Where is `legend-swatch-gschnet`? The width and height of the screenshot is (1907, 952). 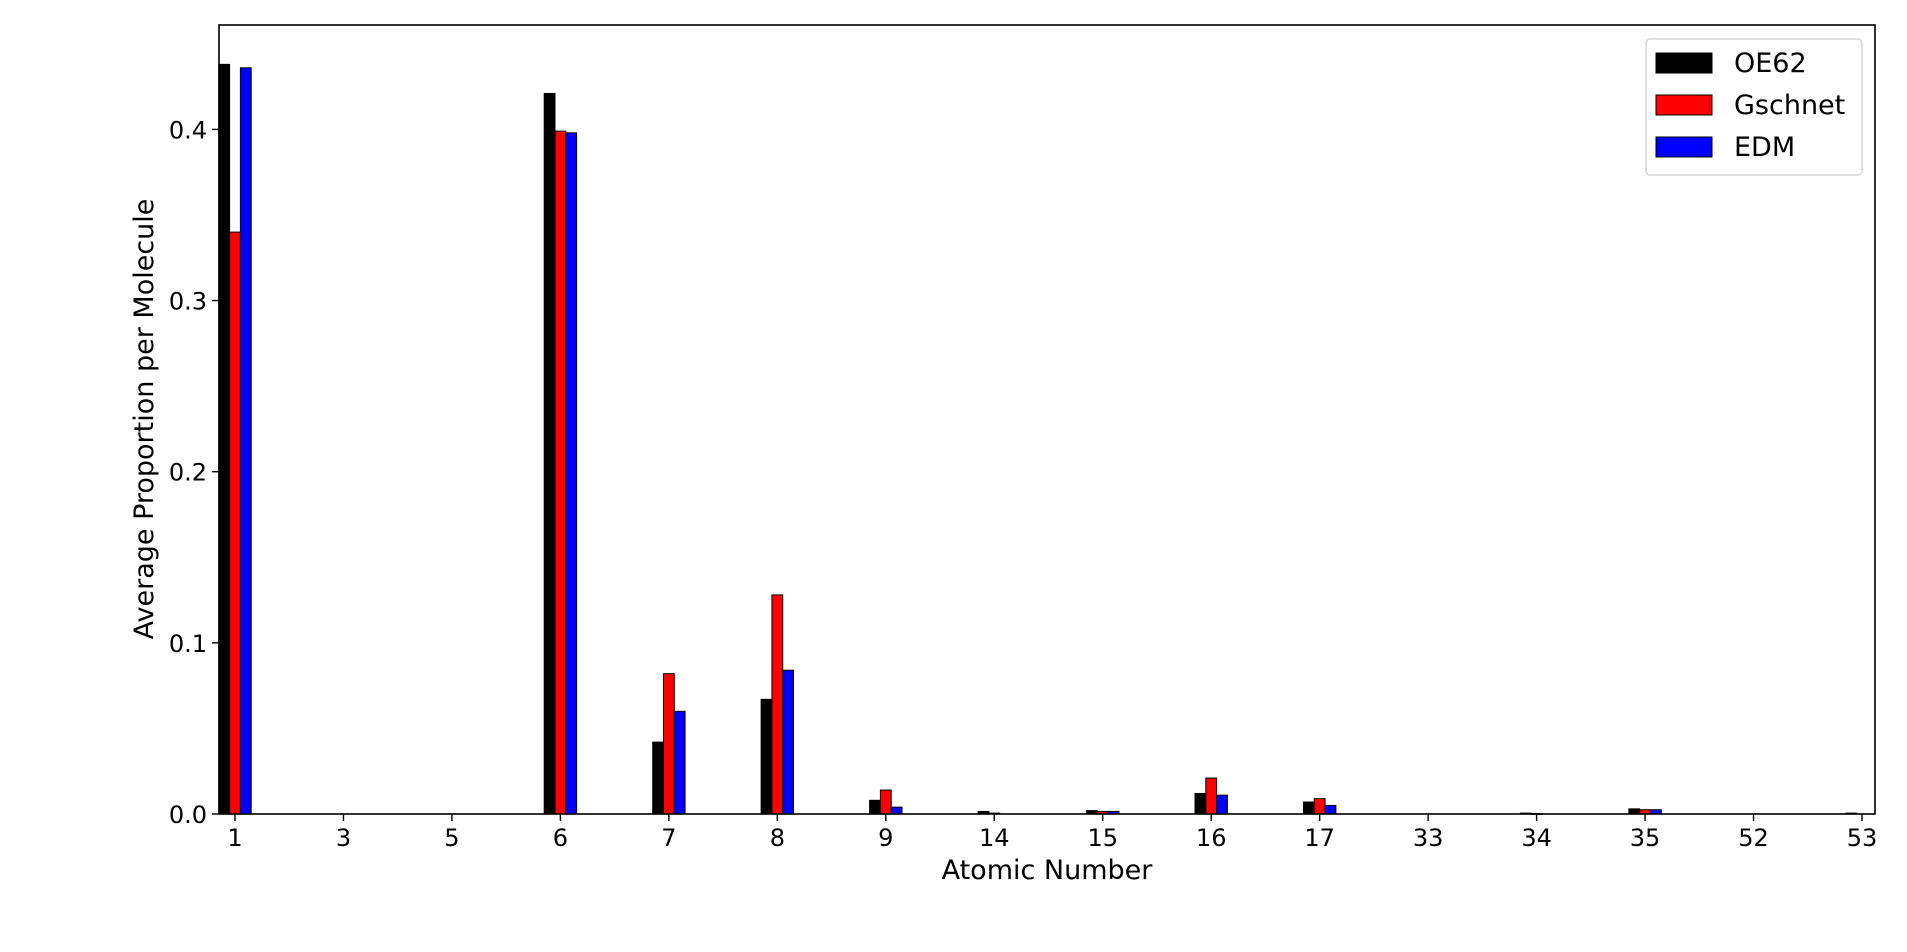
legend-swatch-gschnet is located at coordinates (1684, 105).